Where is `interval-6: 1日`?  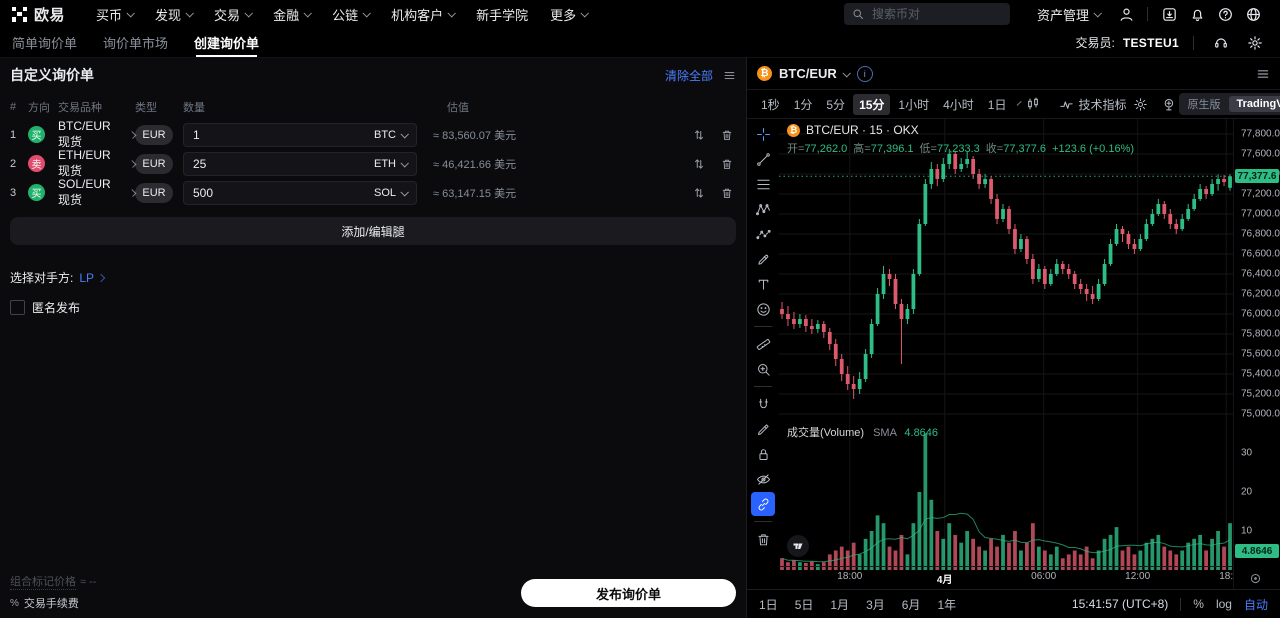
interval-6: 1日 is located at coordinates (997, 104).